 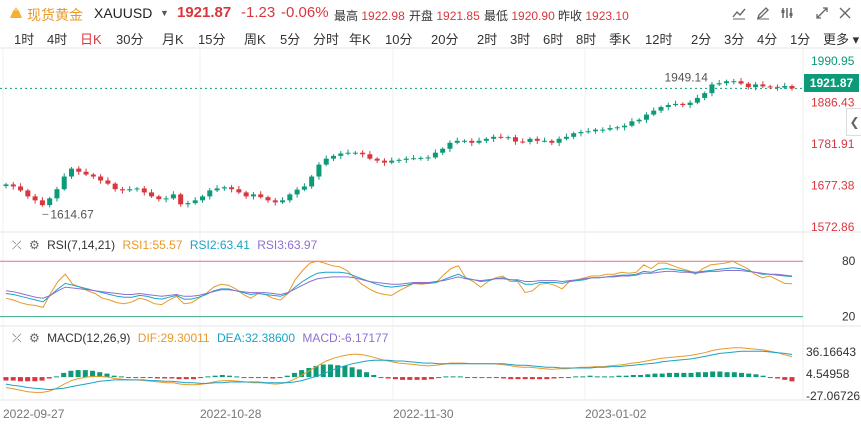 I want to click on period-4: 月K, so click(x=173, y=39).